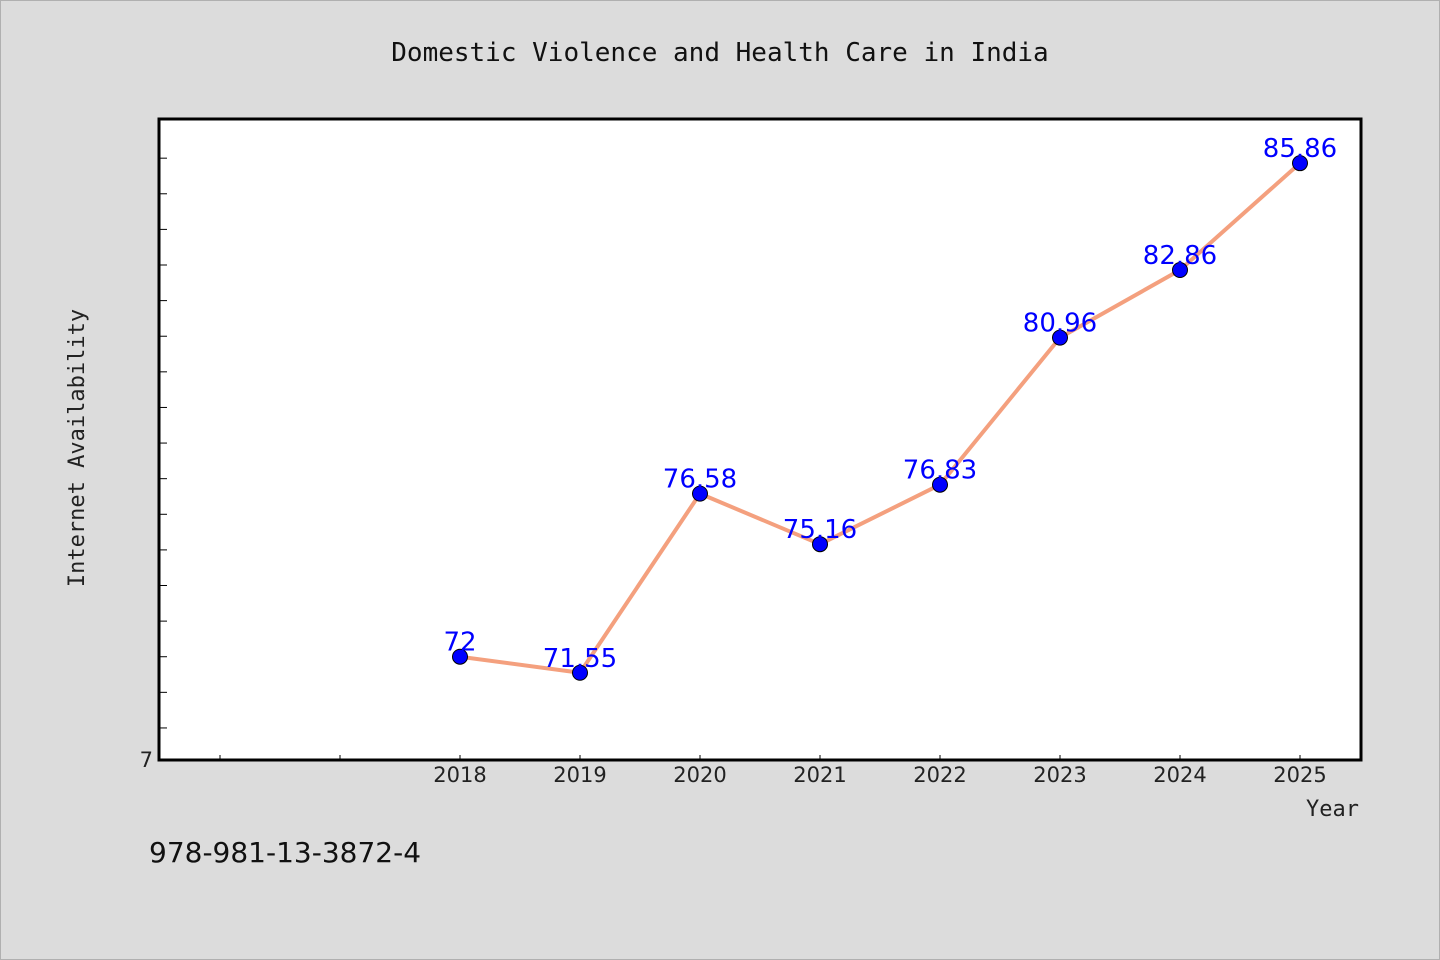  What do you see at coordinates (77, 448) in the screenshot?
I see `y-axis-label: Internet Availability` at bounding box center [77, 448].